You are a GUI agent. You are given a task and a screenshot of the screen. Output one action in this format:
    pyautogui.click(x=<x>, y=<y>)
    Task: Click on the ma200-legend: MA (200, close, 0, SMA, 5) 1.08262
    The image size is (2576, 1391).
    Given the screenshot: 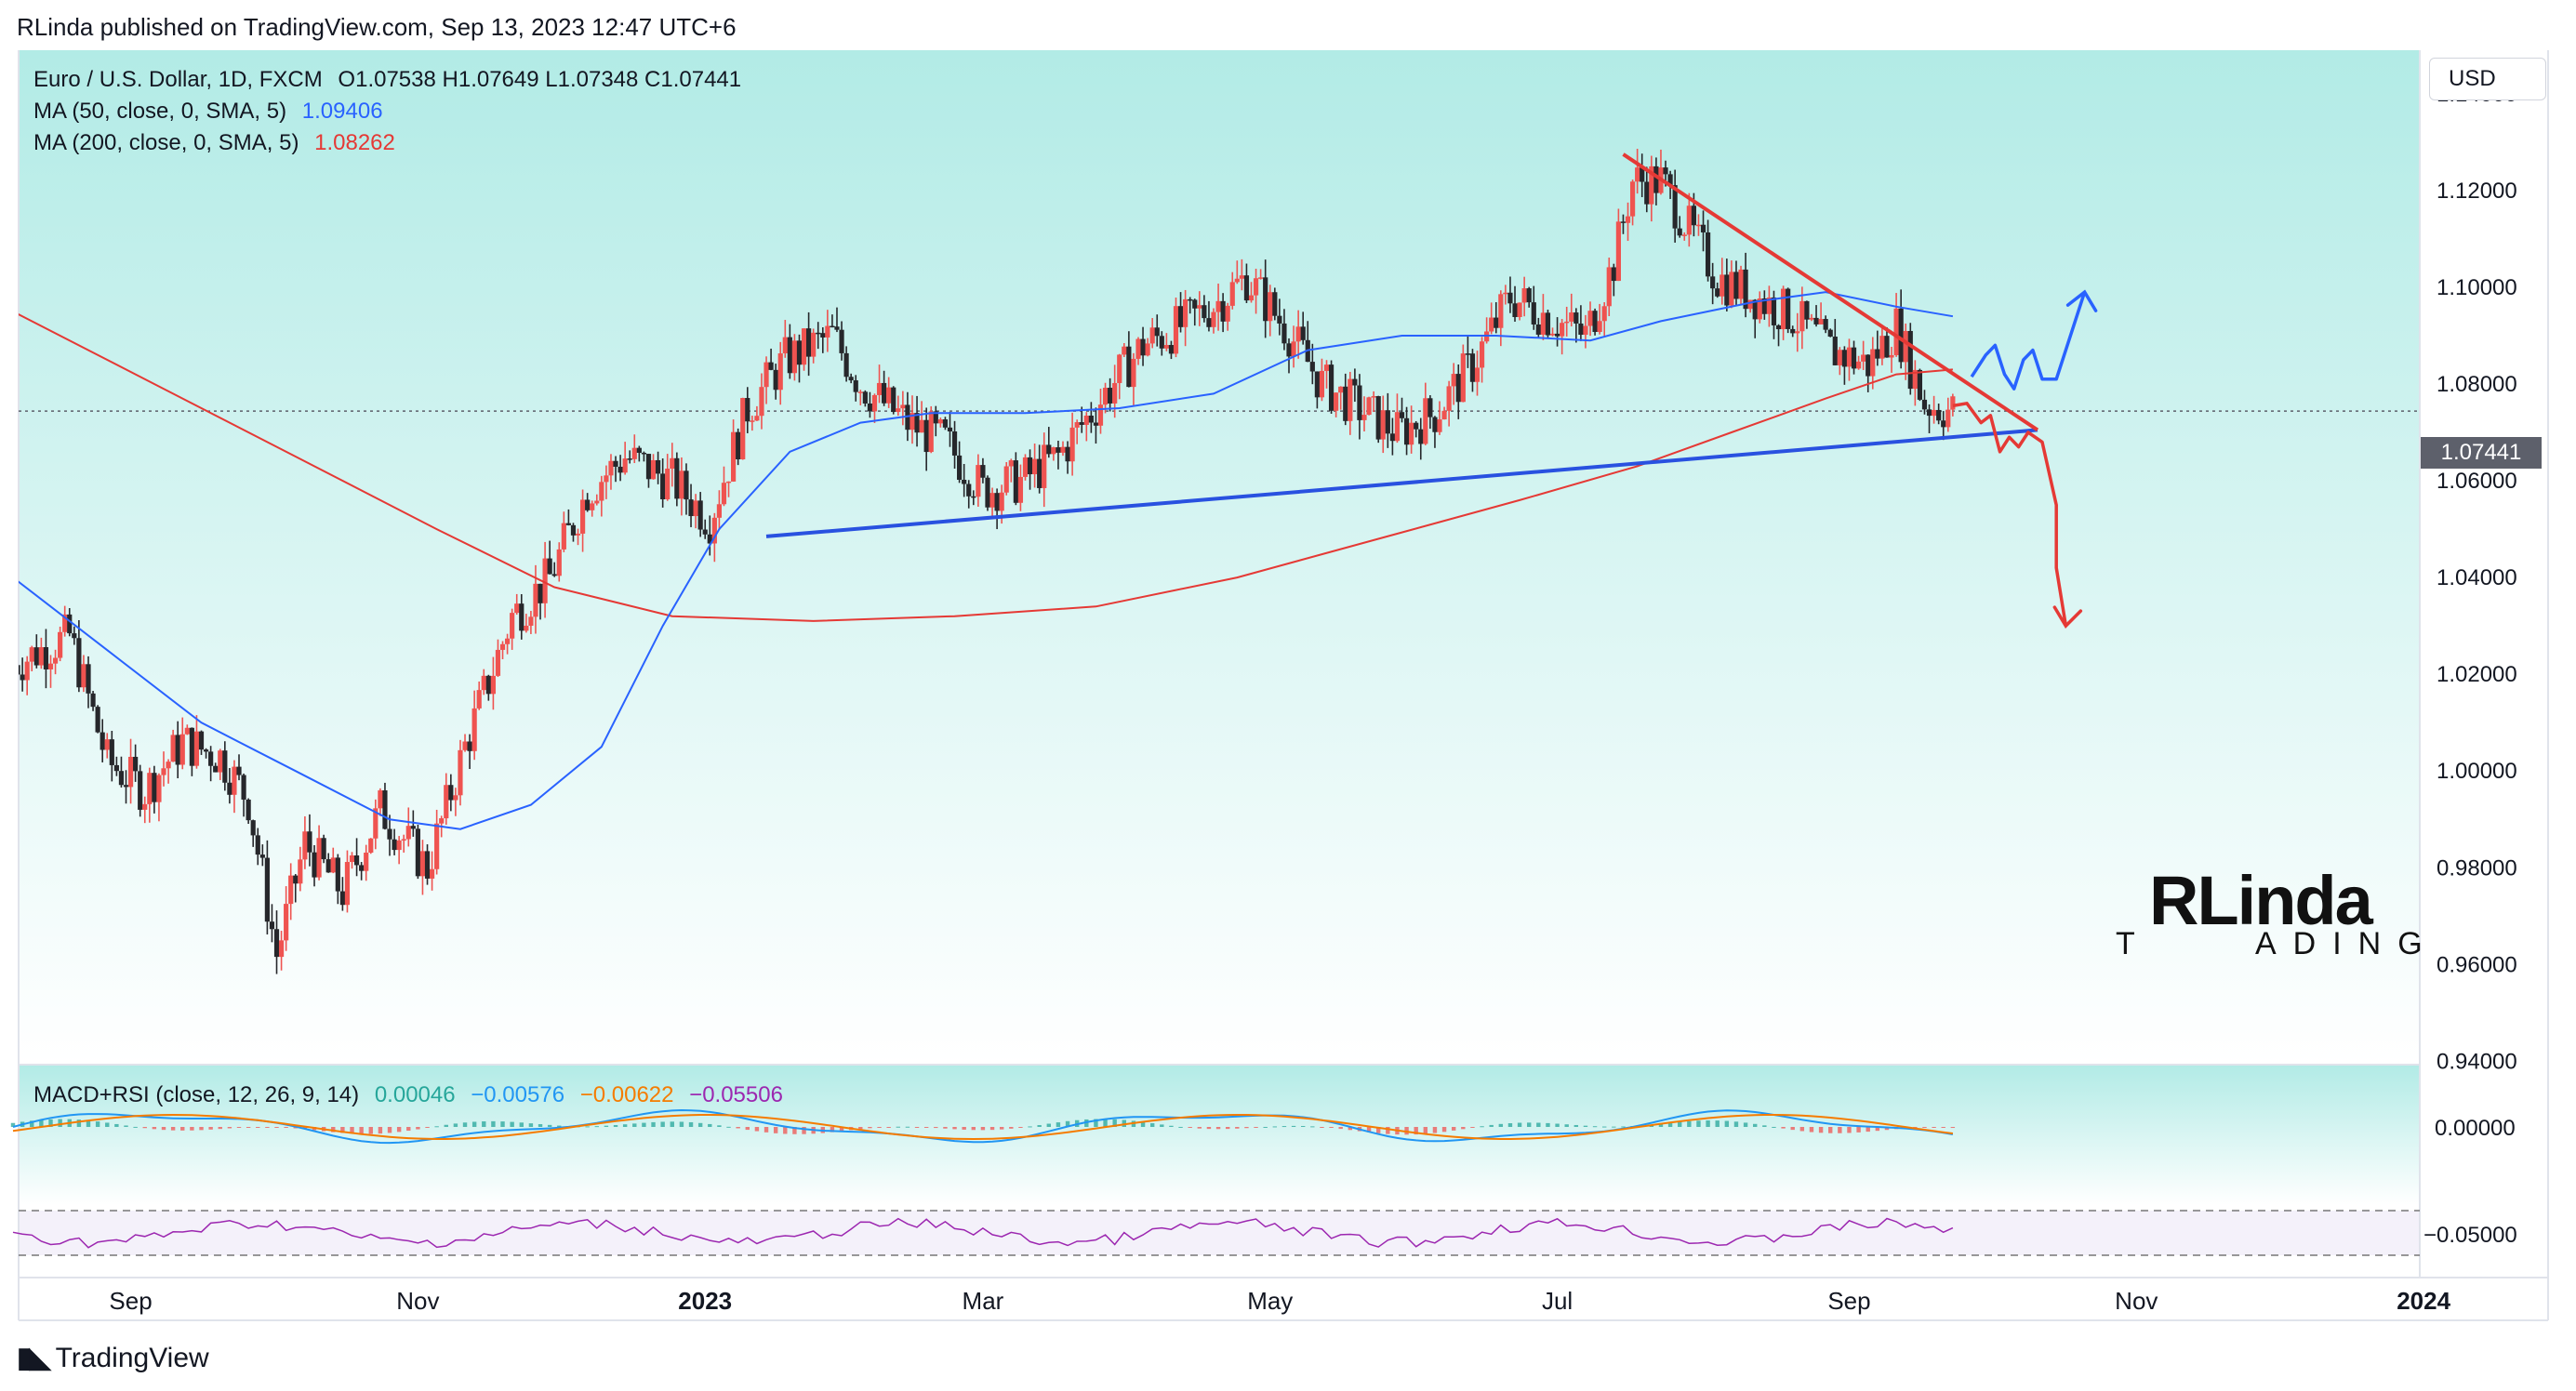 What is the action you would take?
    pyautogui.click(x=214, y=143)
    